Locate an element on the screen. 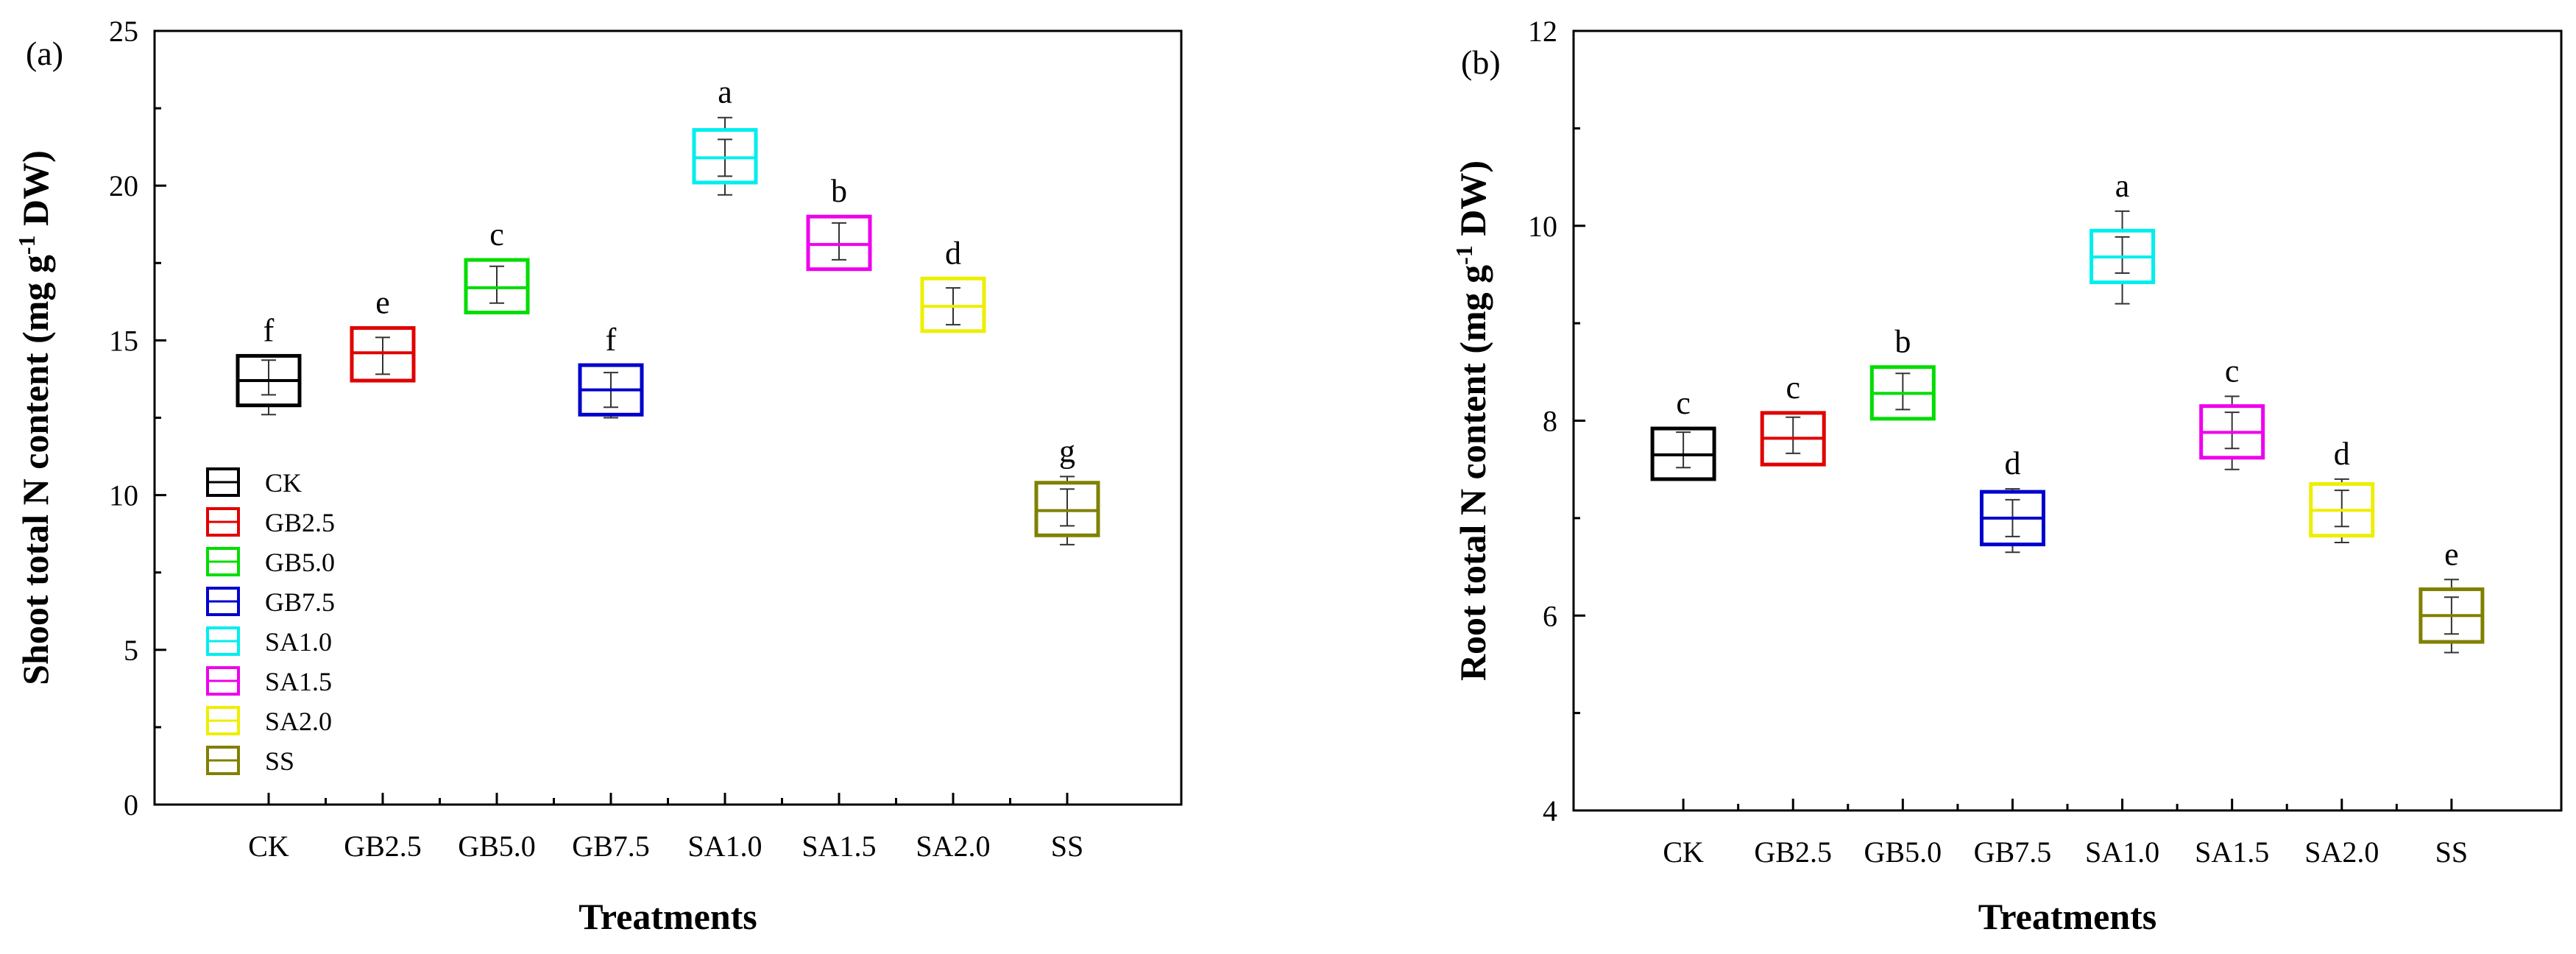 This screenshot has width=2576, height=954. y-tick-label: 20 is located at coordinates (124, 185).